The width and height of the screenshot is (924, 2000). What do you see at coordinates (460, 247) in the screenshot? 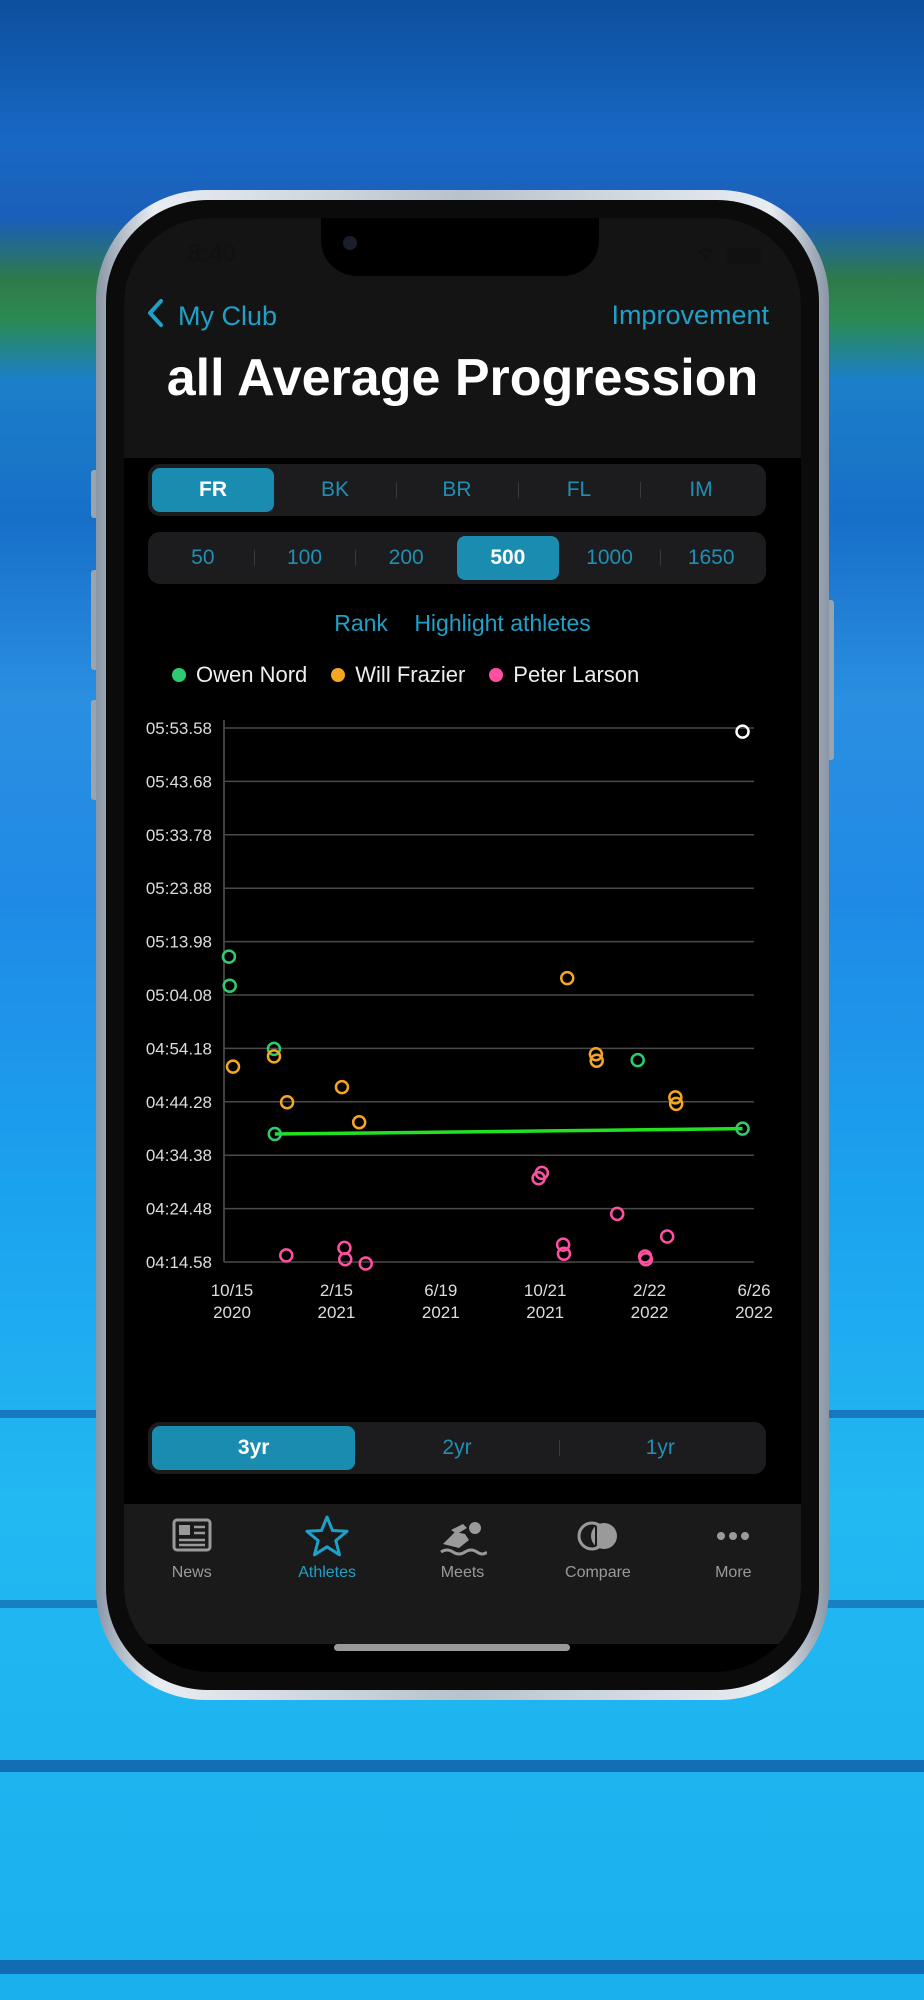
I see `notch` at bounding box center [460, 247].